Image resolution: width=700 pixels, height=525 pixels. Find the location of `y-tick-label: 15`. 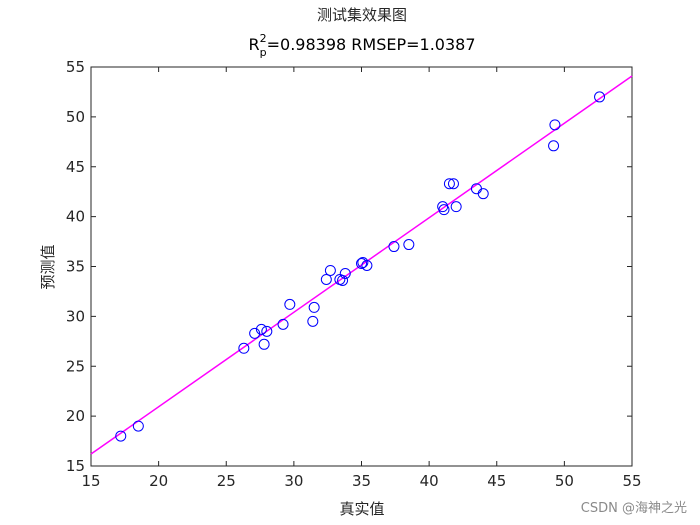

y-tick-label: 15 is located at coordinates (75, 466).